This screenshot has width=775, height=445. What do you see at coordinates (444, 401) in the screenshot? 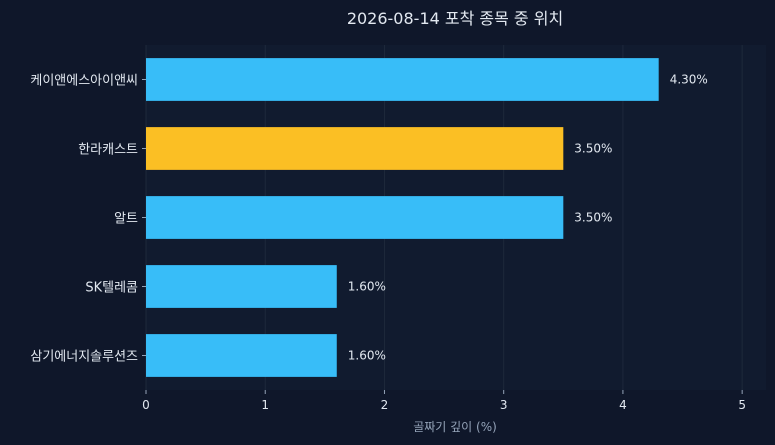
I see `x-axis: 0 1 2 3 4 5` at bounding box center [444, 401].